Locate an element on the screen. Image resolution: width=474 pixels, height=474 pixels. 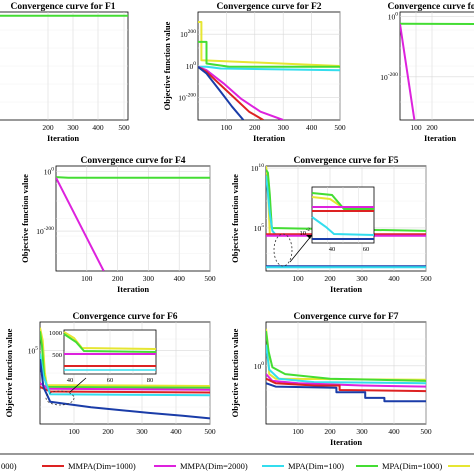
chart-title: Convergence curve for F3 is located at coordinates (430, 7).